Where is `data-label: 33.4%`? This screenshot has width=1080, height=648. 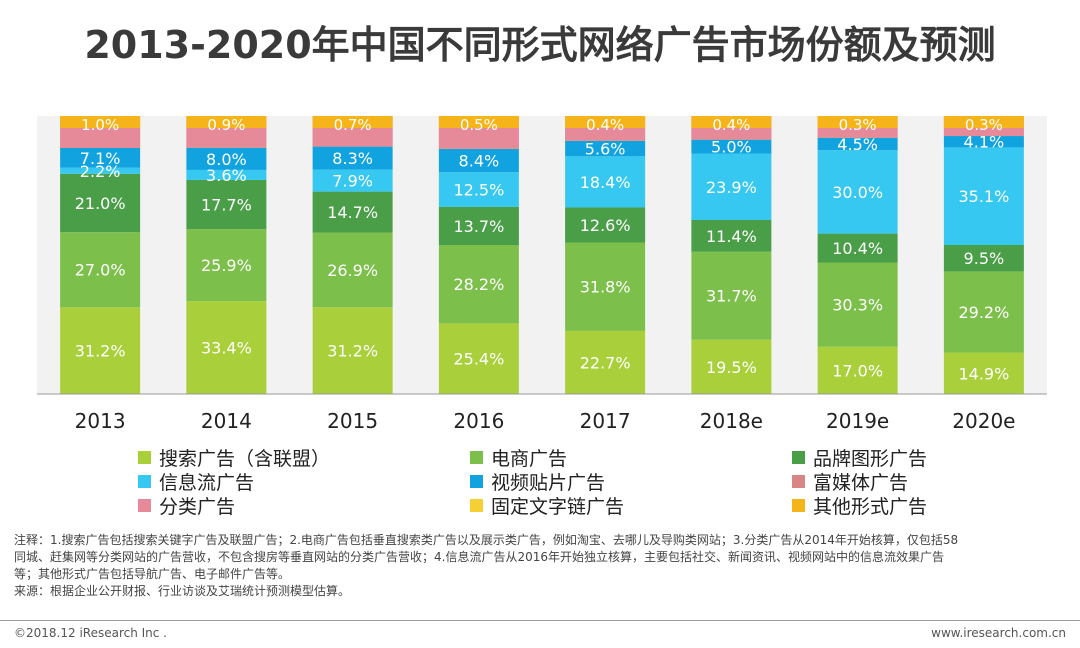
data-label: 33.4% is located at coordinates (226, 348).